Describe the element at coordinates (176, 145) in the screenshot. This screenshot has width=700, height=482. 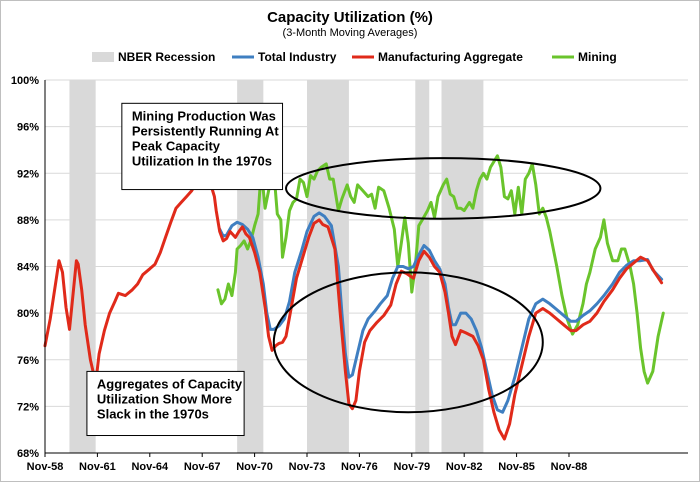
I see `annotation-text-line: Peak Capacity` at that location.